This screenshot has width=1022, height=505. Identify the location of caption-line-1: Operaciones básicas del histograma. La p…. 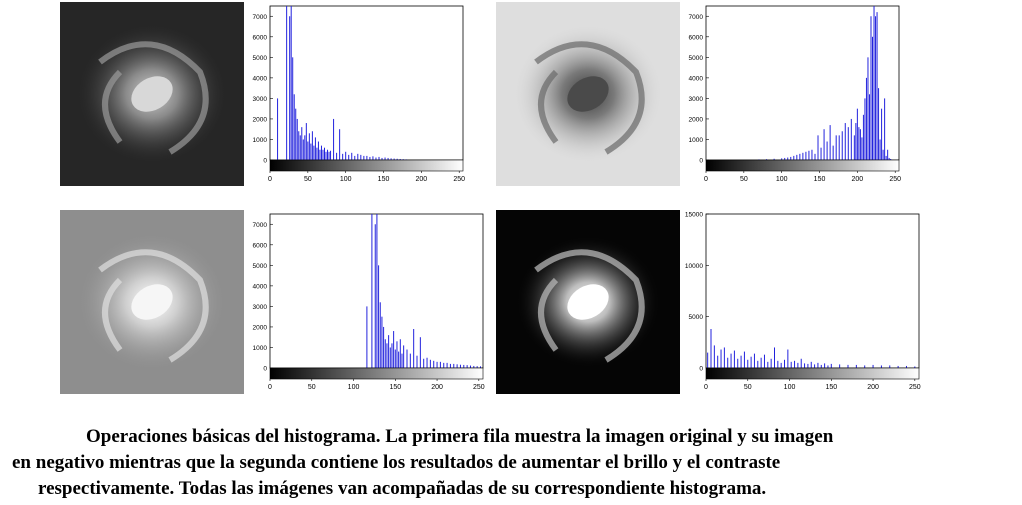
(460, 436).